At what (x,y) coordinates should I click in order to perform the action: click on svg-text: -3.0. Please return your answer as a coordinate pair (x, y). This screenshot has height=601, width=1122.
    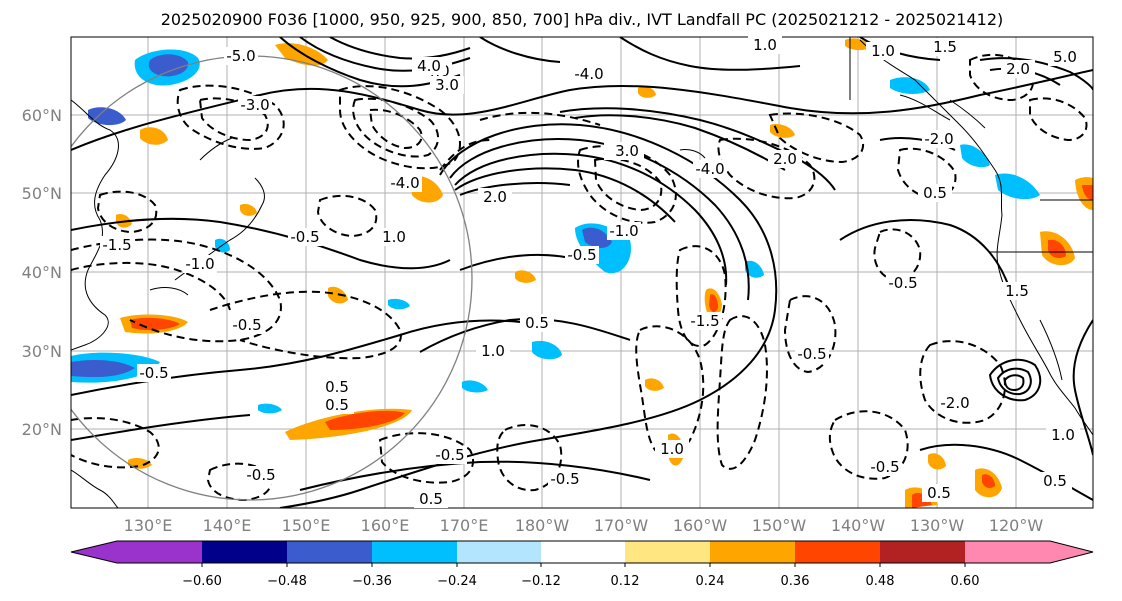
    Looking at the image, I should click on (254, 105).